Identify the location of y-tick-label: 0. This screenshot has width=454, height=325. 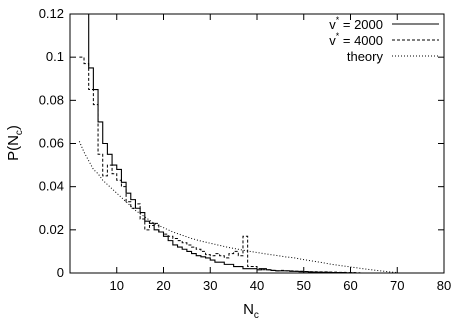
(60, 272).